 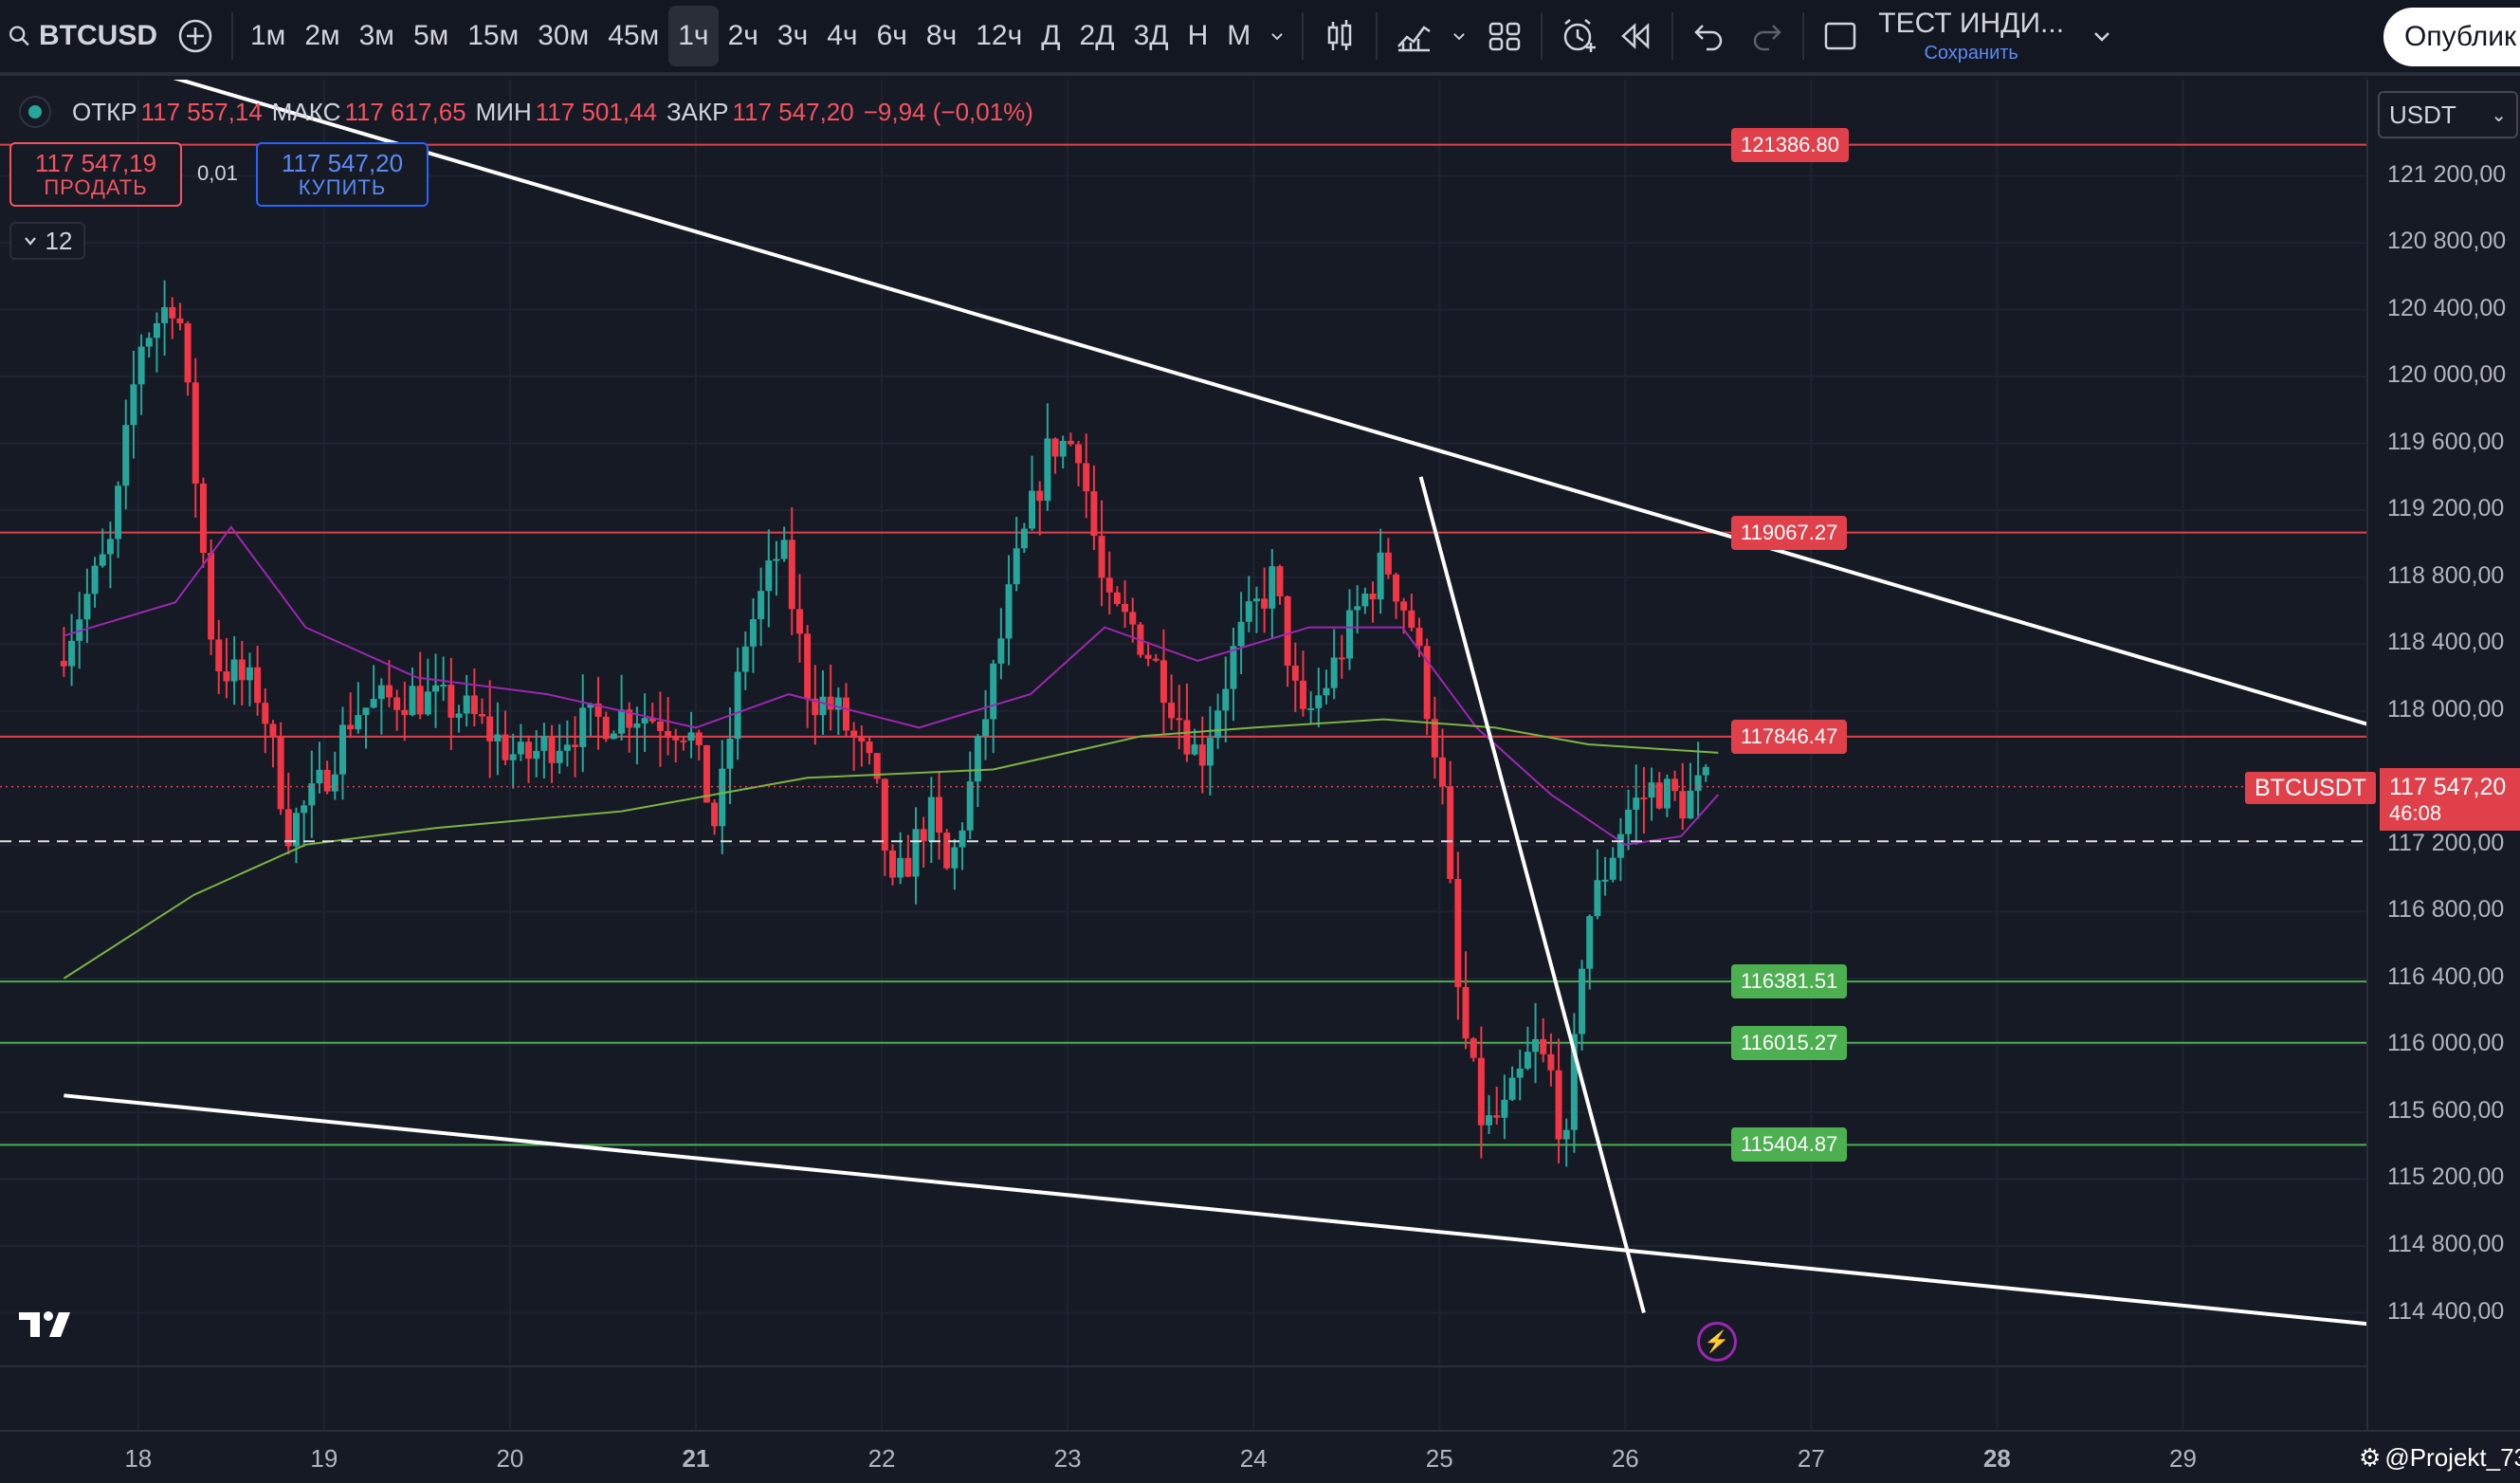 I want to click on interval-1: 2м, so click(x=322, y=35).